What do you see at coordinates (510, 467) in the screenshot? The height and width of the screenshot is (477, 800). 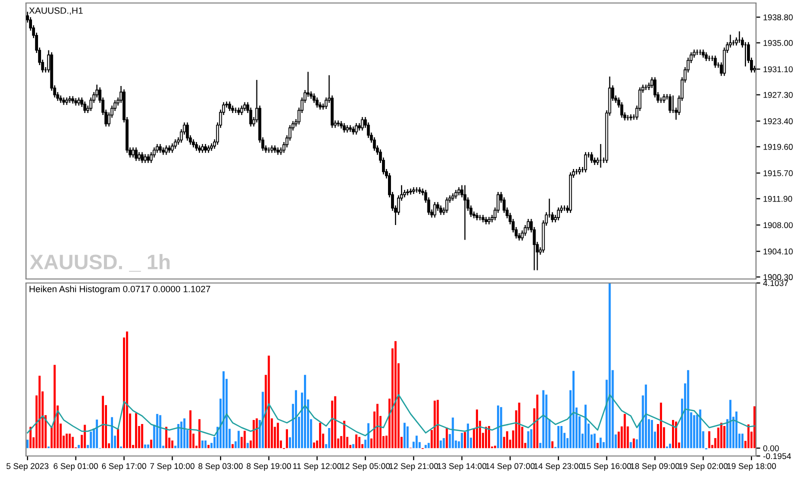 I see `x-tick-label: 14 Sep 07:00` at bounding box center [510, 467].